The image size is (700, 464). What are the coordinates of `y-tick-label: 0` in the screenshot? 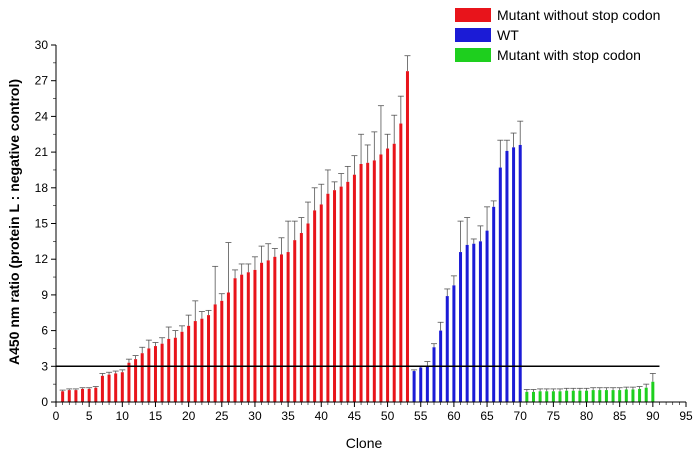 It's located at (44, 402).